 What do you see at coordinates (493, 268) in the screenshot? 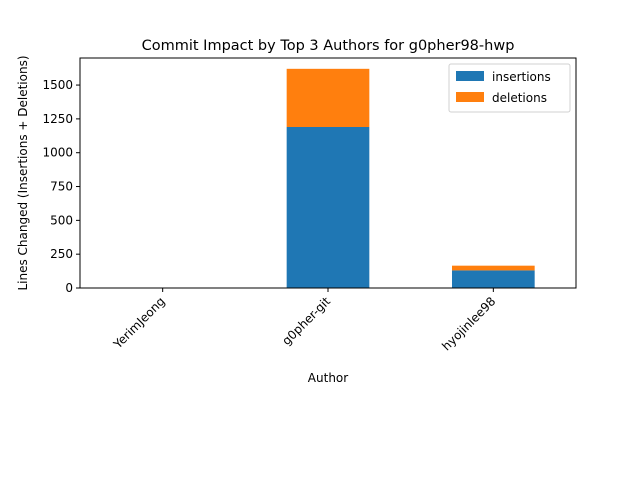
I see `bar-deletions-hyojinlee98` at bounding box center [493, 268].